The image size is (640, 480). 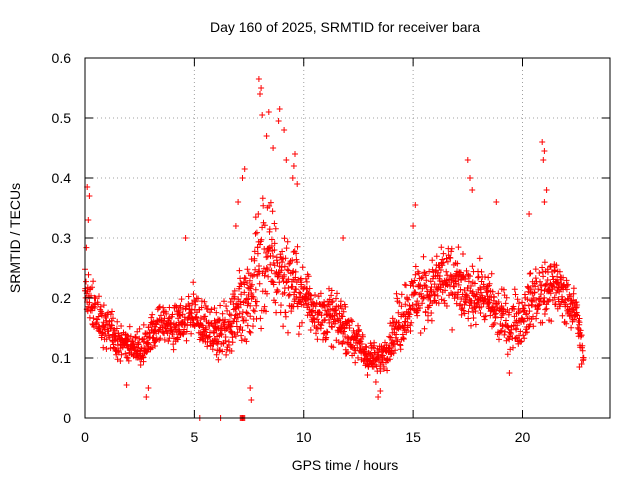 I want to click on x-axis-label: GPS time / hours, so click(x=345, y=465).